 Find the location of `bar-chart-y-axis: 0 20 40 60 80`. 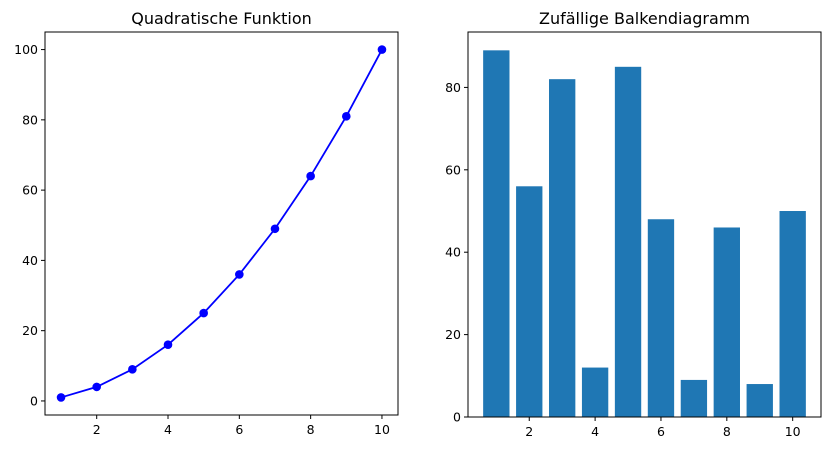

bar-chart-y-axis: 0 20 40 60 80 is located at coordinates (456, 252).